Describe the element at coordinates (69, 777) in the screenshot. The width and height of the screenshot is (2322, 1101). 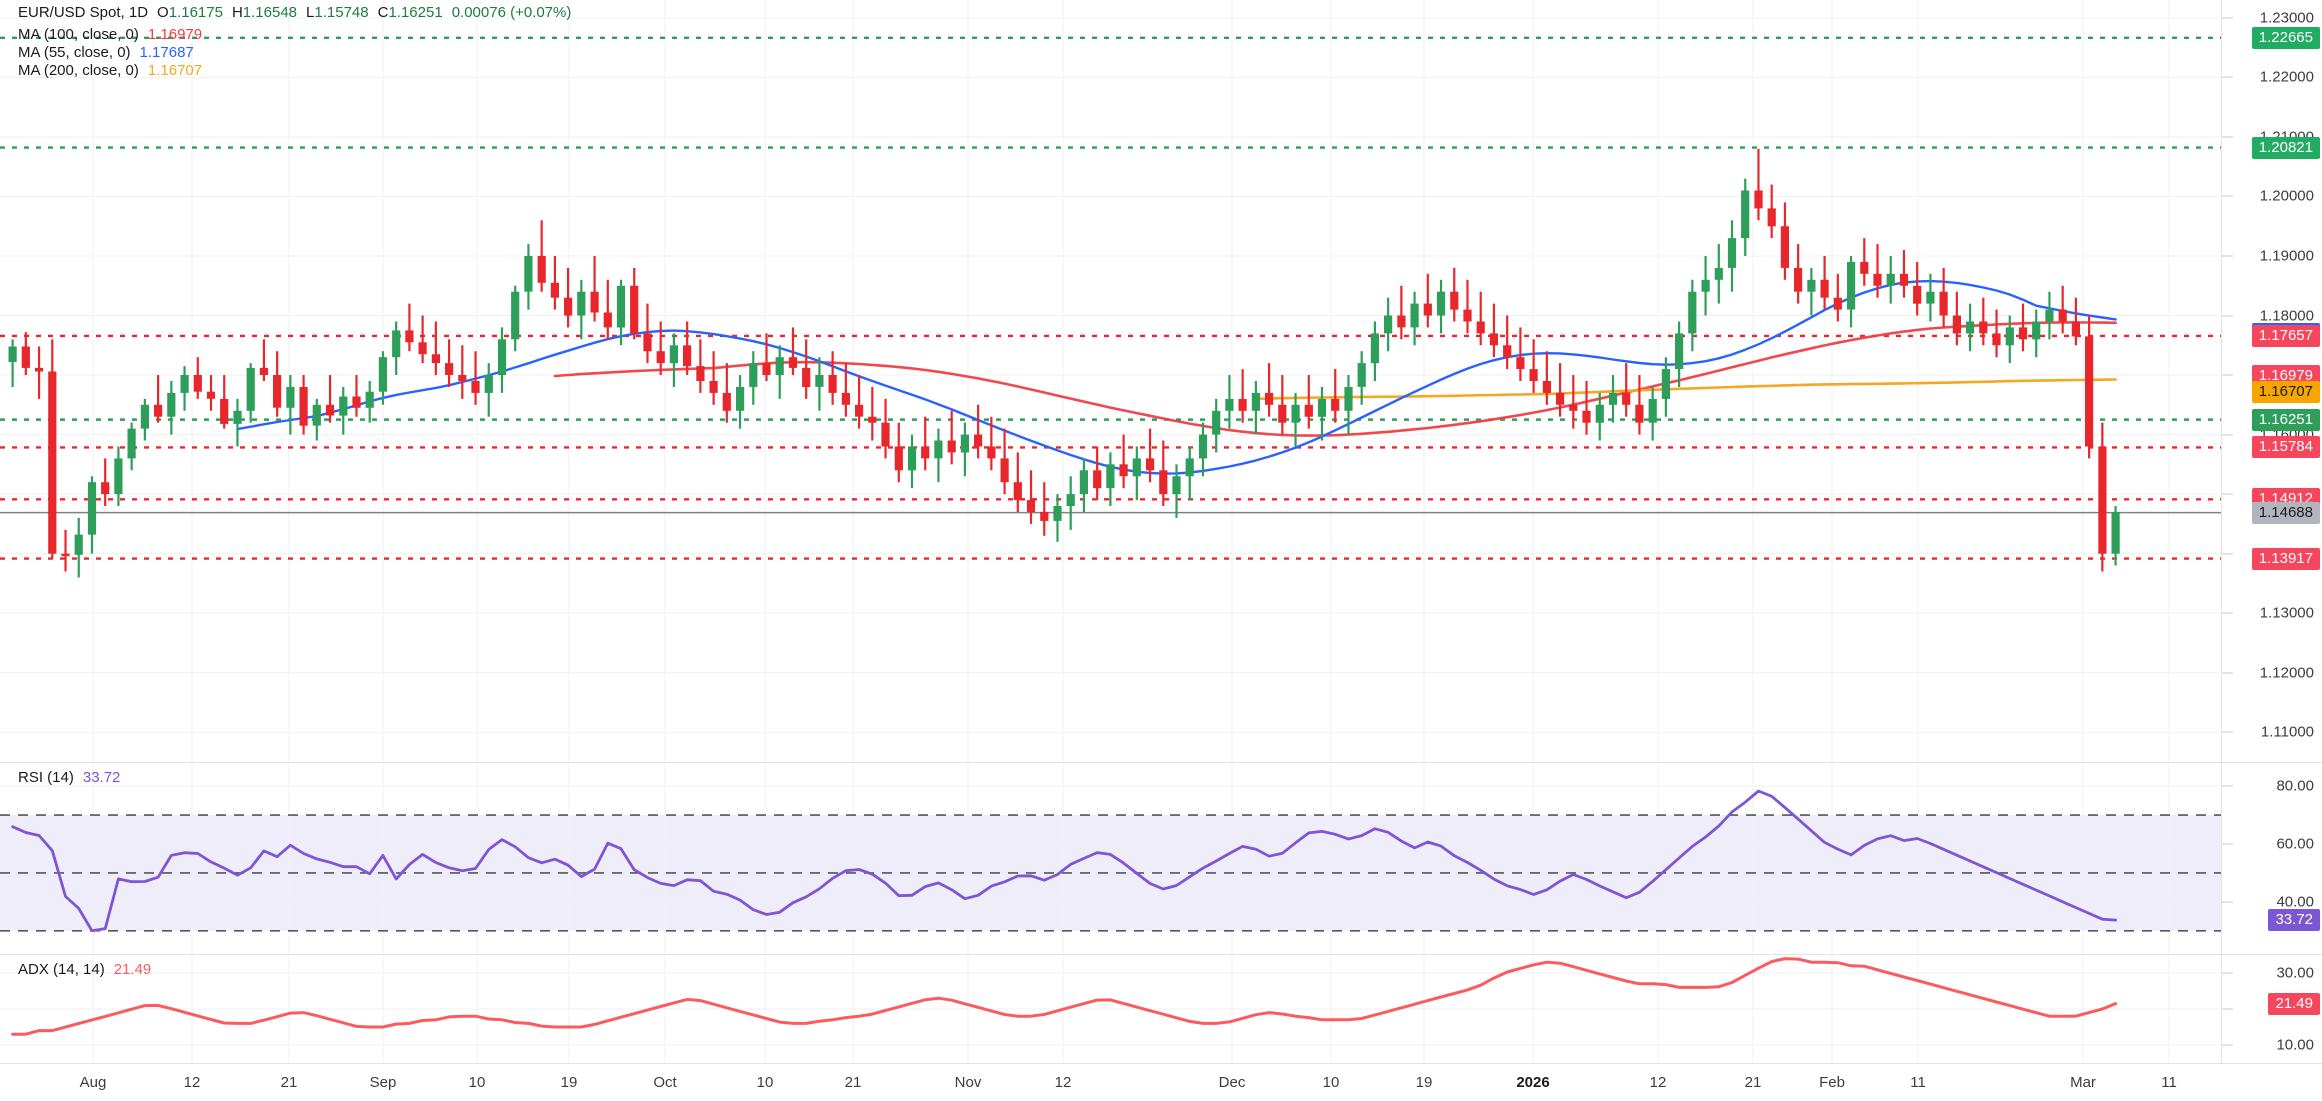
I see `legend-rsi: RSI (14) 33.72` at that location.